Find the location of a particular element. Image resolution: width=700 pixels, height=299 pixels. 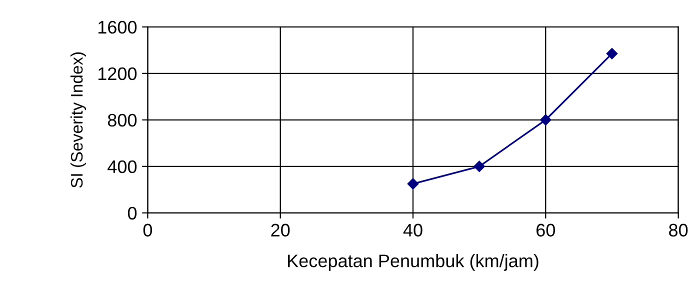

y-tick-label: 1200 is located at coordinates (117, 73).